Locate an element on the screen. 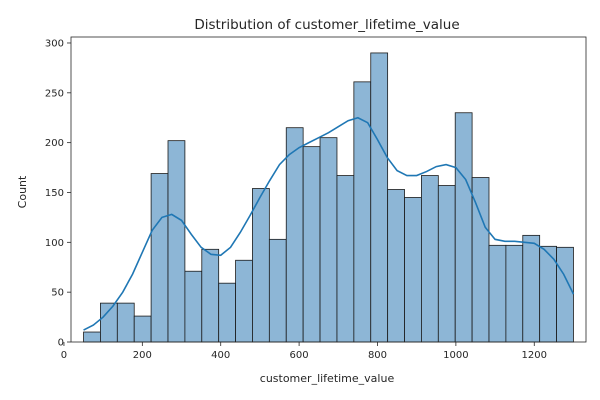 The height and width of the screenshot is (400, 600). y-tick-label: 300 is located at coordinates (54, 43).